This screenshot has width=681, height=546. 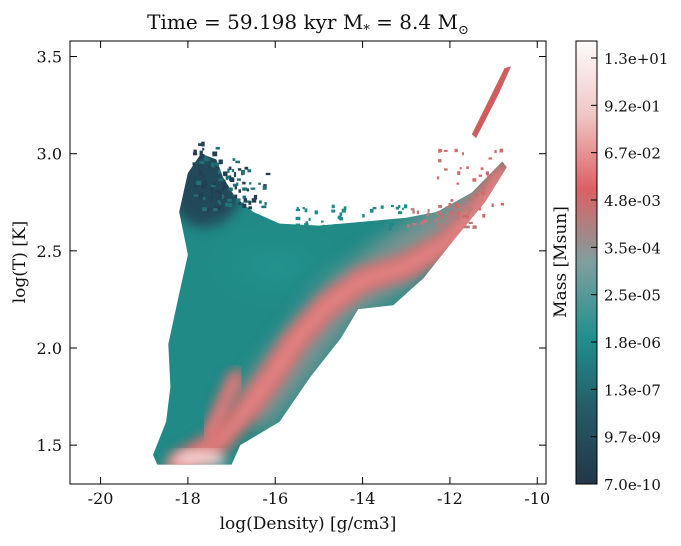 What do you see at coordinates (20, 262) in the screenshot?
I see `y-axis-label: log(T) [K]` at bounding box center [20, 262].